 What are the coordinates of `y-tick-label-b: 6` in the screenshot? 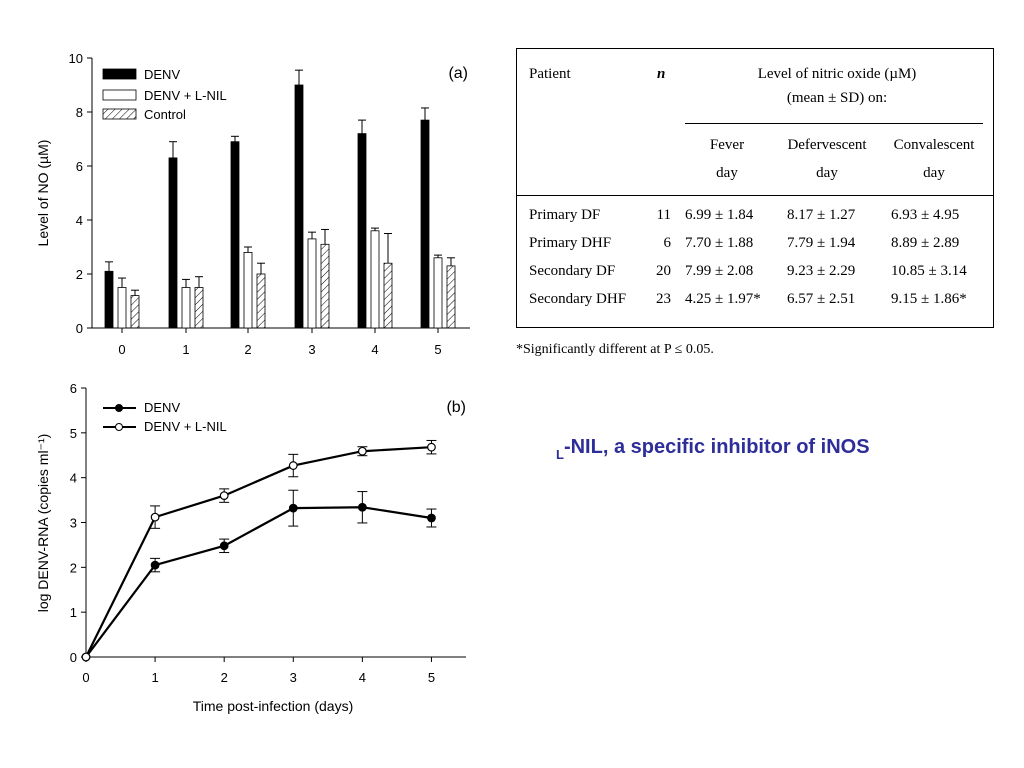 It's located at (73, 388).